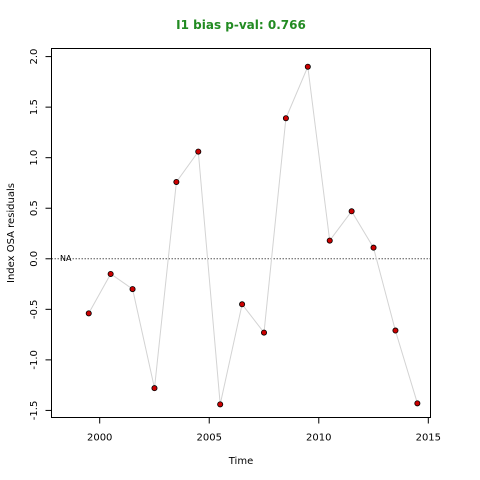 Image resolution: width=480 pixels, height=480 pixels. What do you see at coordinates (34, 259) in the screenshot?
I see `y-tick-label: 0.0` at bounding box center [34, 259].